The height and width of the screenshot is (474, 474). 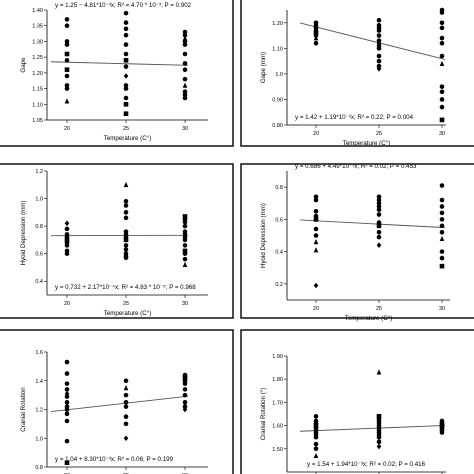 What do you see at coordinates (37, 27) in the screenshot?
I see `y-tick-label: 1.35` at bounding box center [37, 27].